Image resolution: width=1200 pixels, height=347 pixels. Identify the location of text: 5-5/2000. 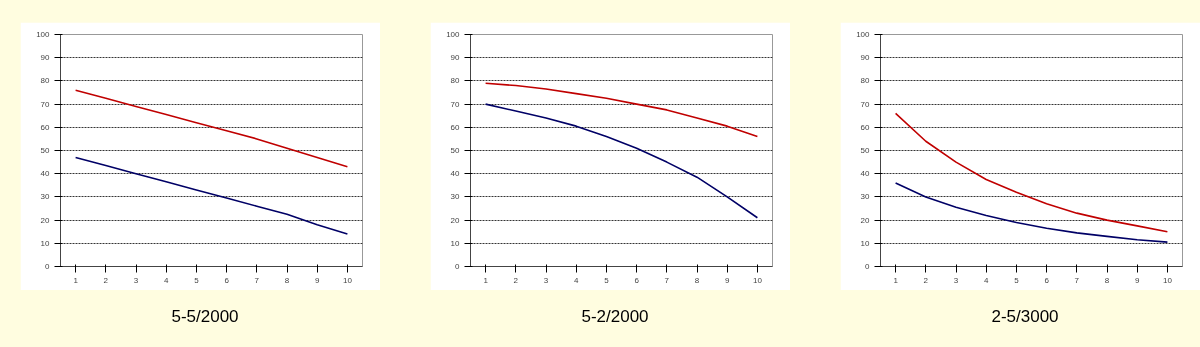
(205, 317).